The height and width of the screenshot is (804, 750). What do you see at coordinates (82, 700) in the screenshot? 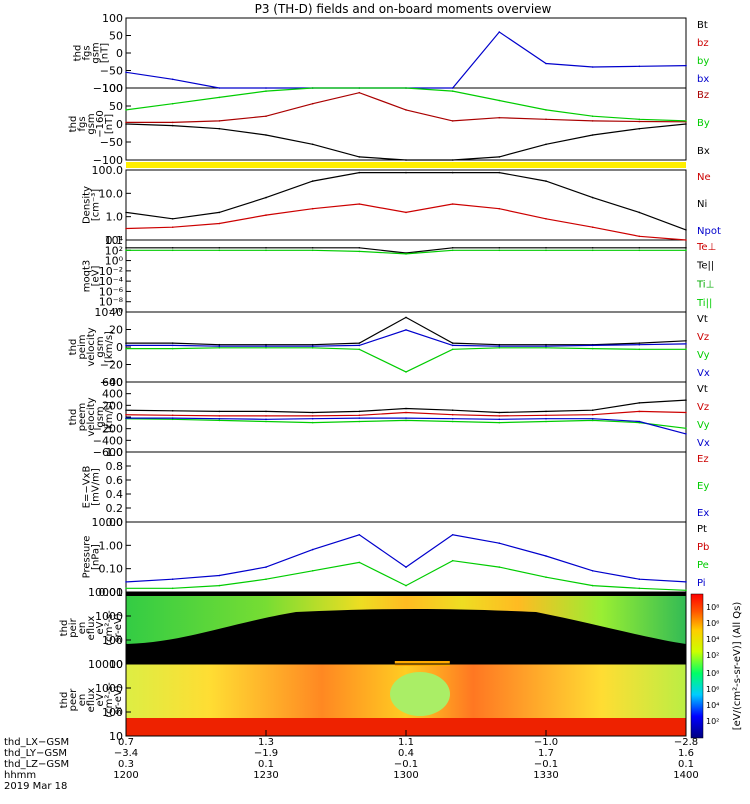
I see `y-axis-label-line: en` at bounding box center [82, 700].